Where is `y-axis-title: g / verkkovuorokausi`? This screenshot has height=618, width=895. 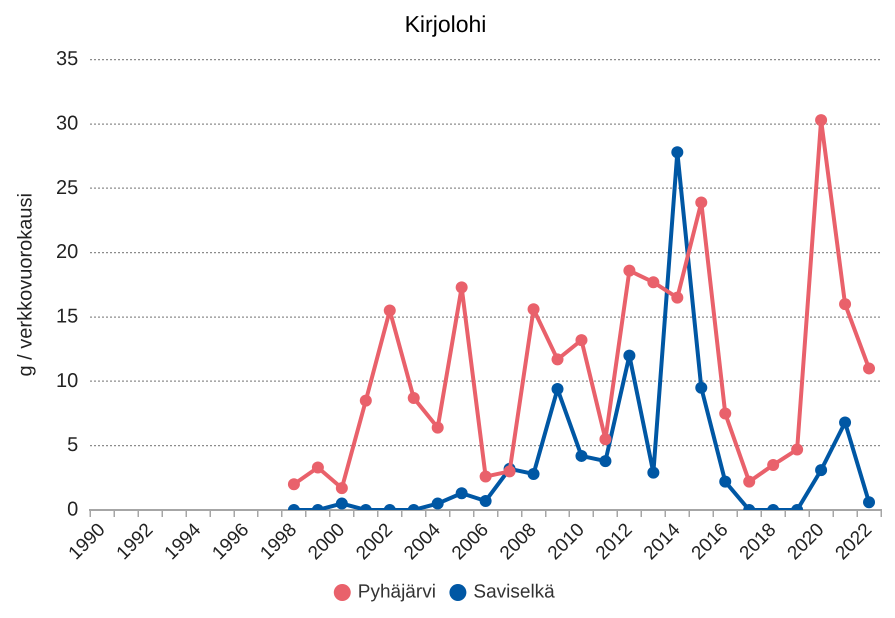 y-axis-title: g / verkkovuorokausi is located at coordinates (25, 285).